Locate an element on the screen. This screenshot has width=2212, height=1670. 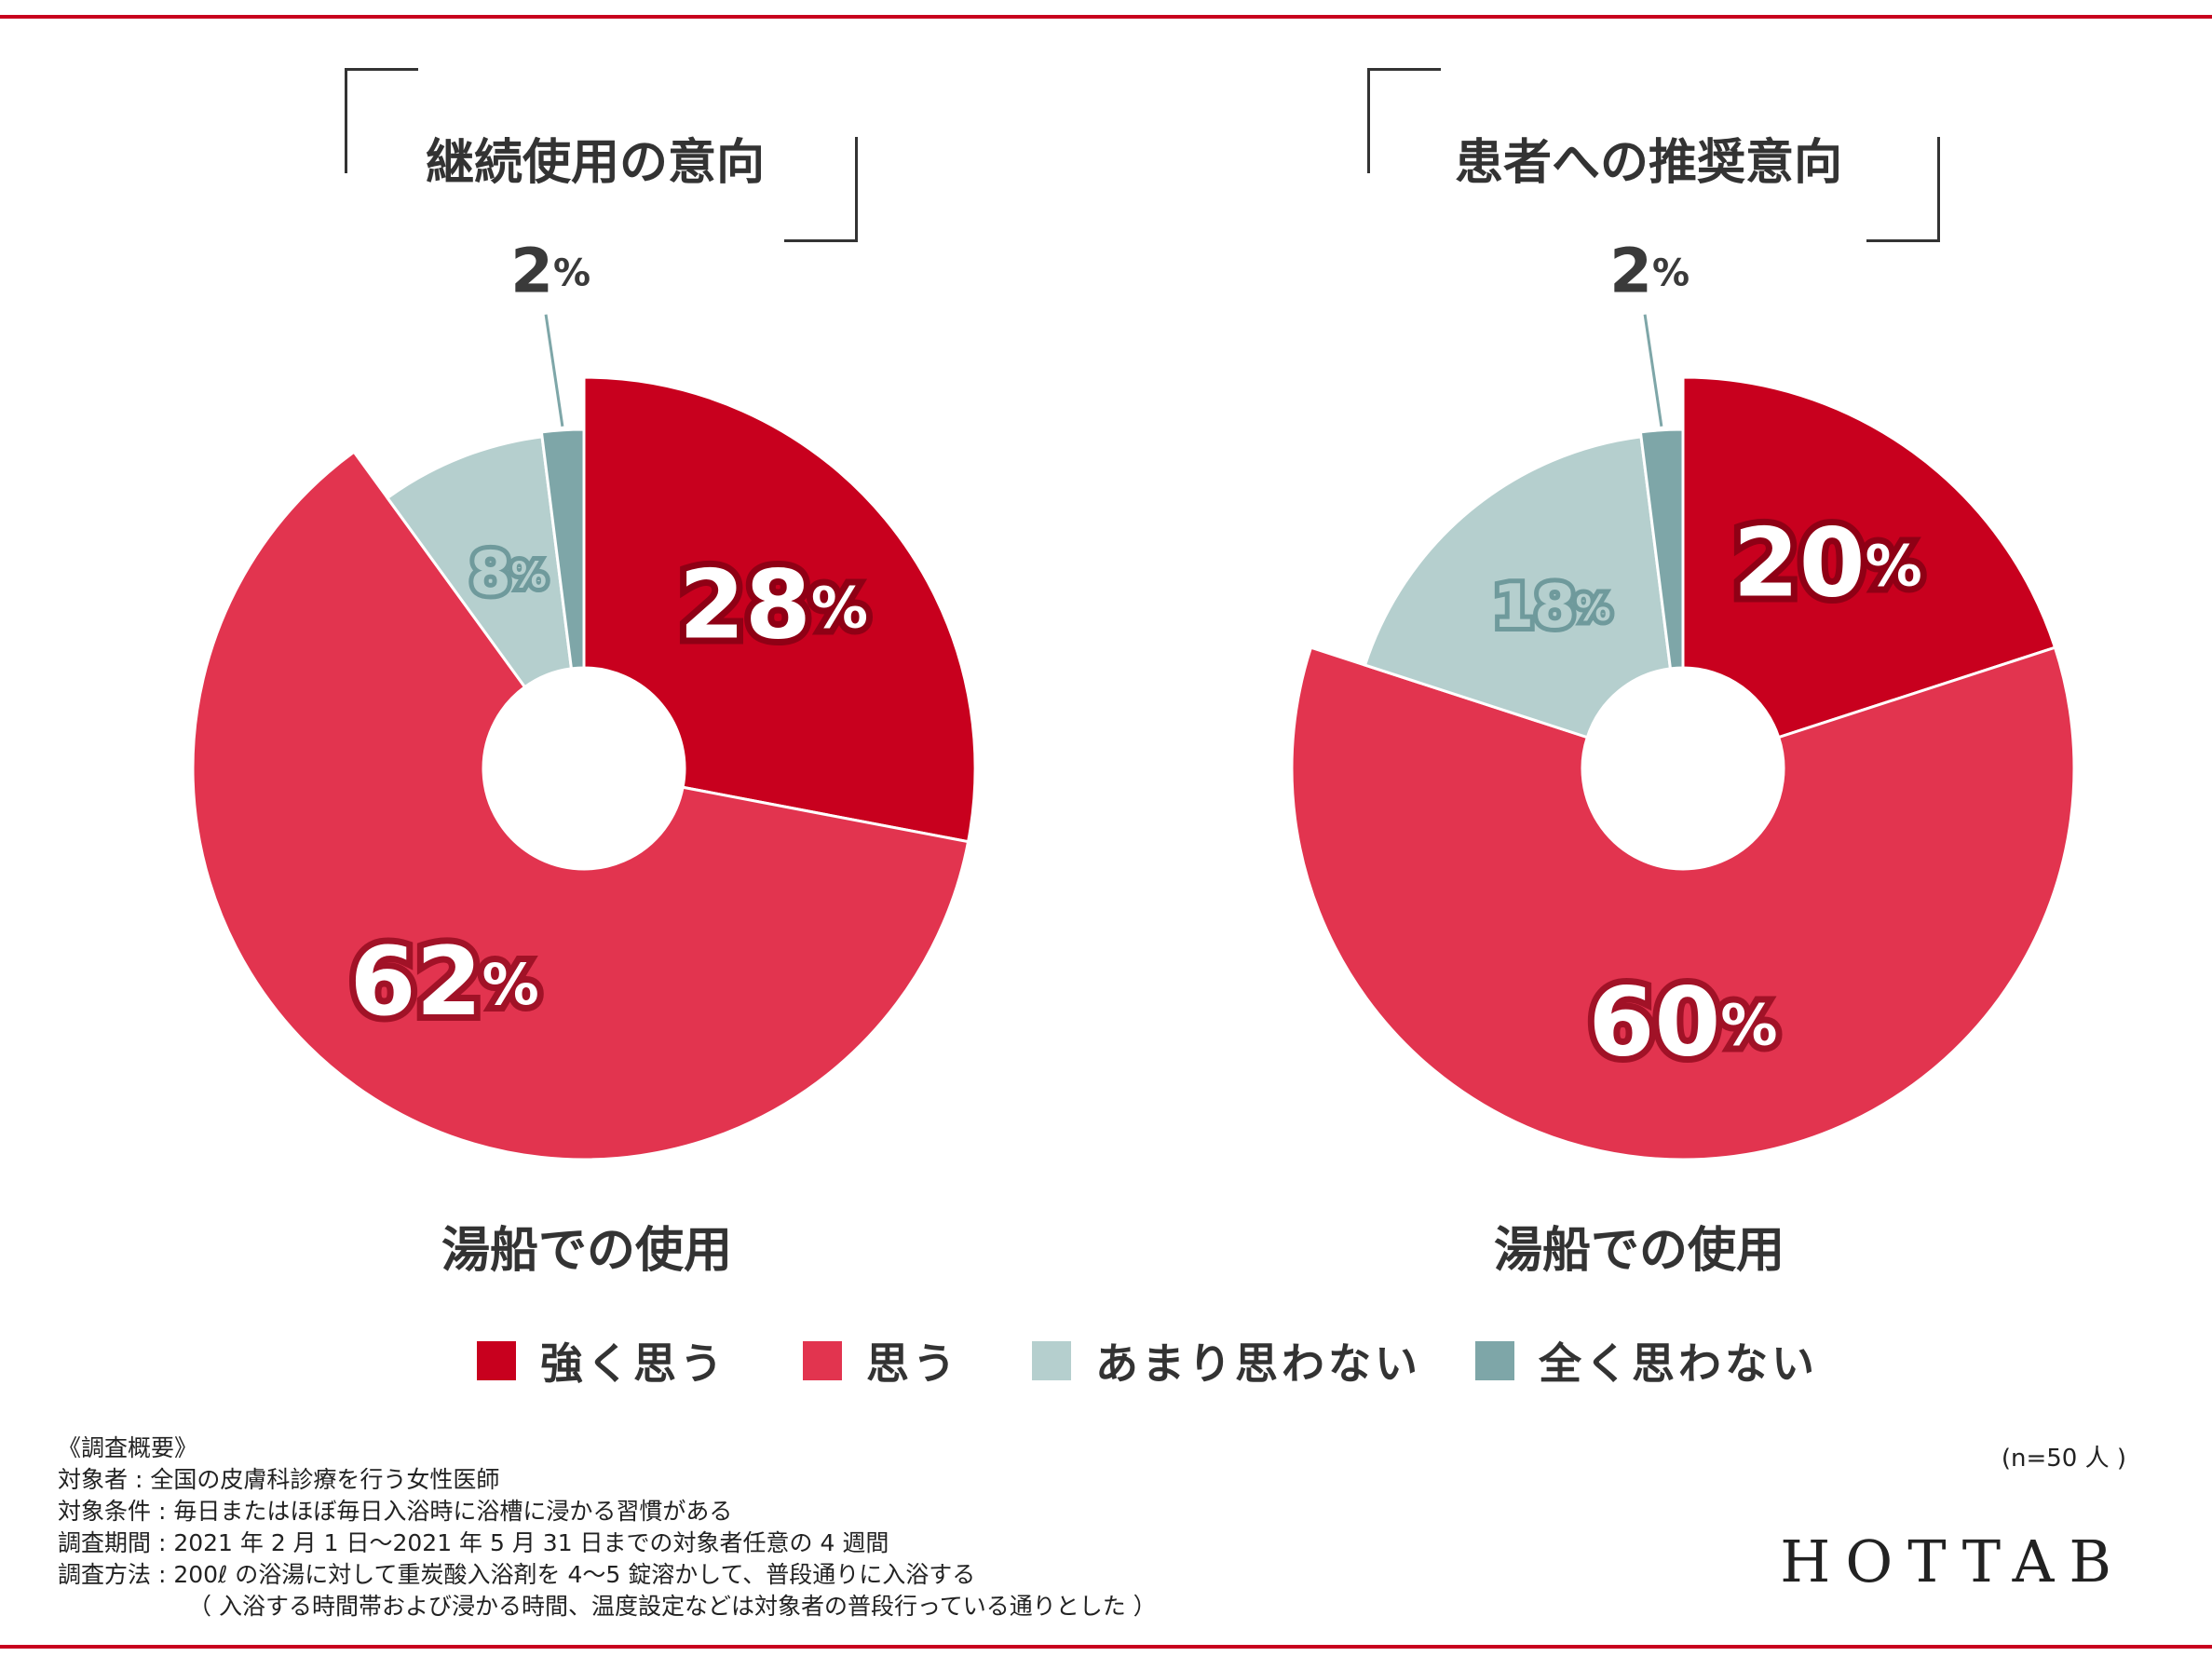
legend: 強く思う 思う あまり思わない 全く思わない is located at coordinates (1106, 1362).